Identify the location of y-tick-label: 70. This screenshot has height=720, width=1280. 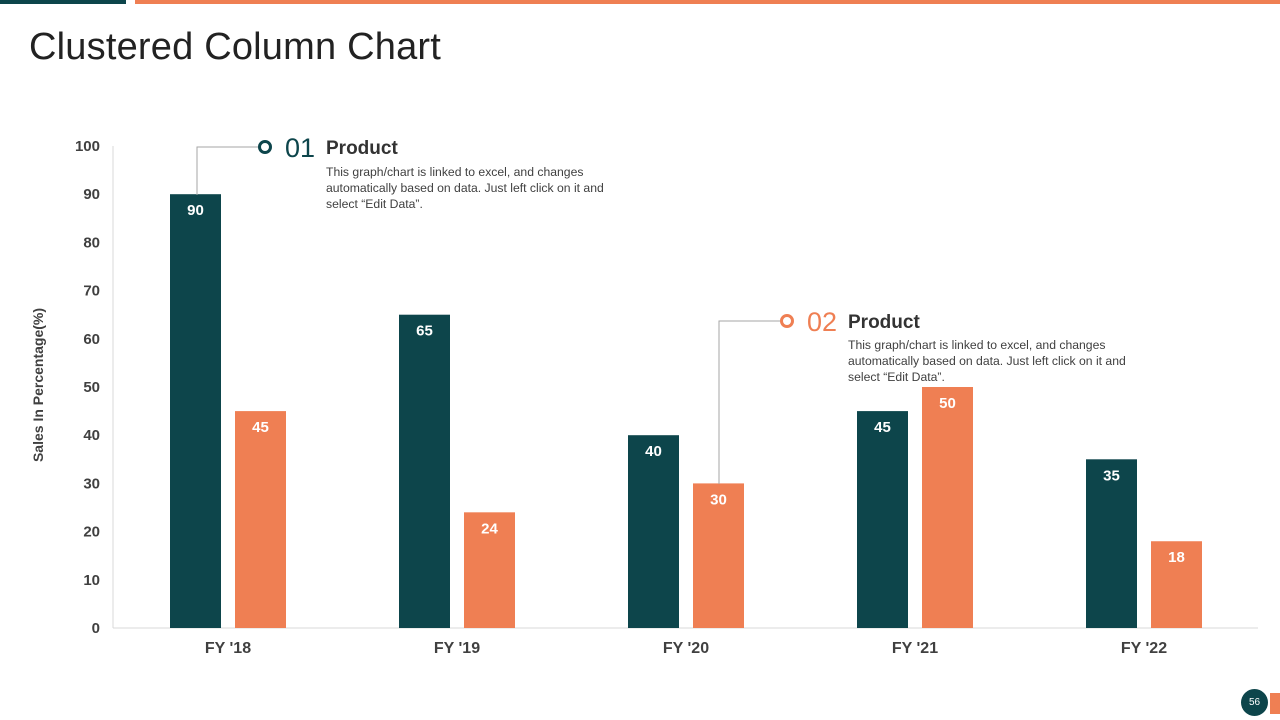
(91, 291).